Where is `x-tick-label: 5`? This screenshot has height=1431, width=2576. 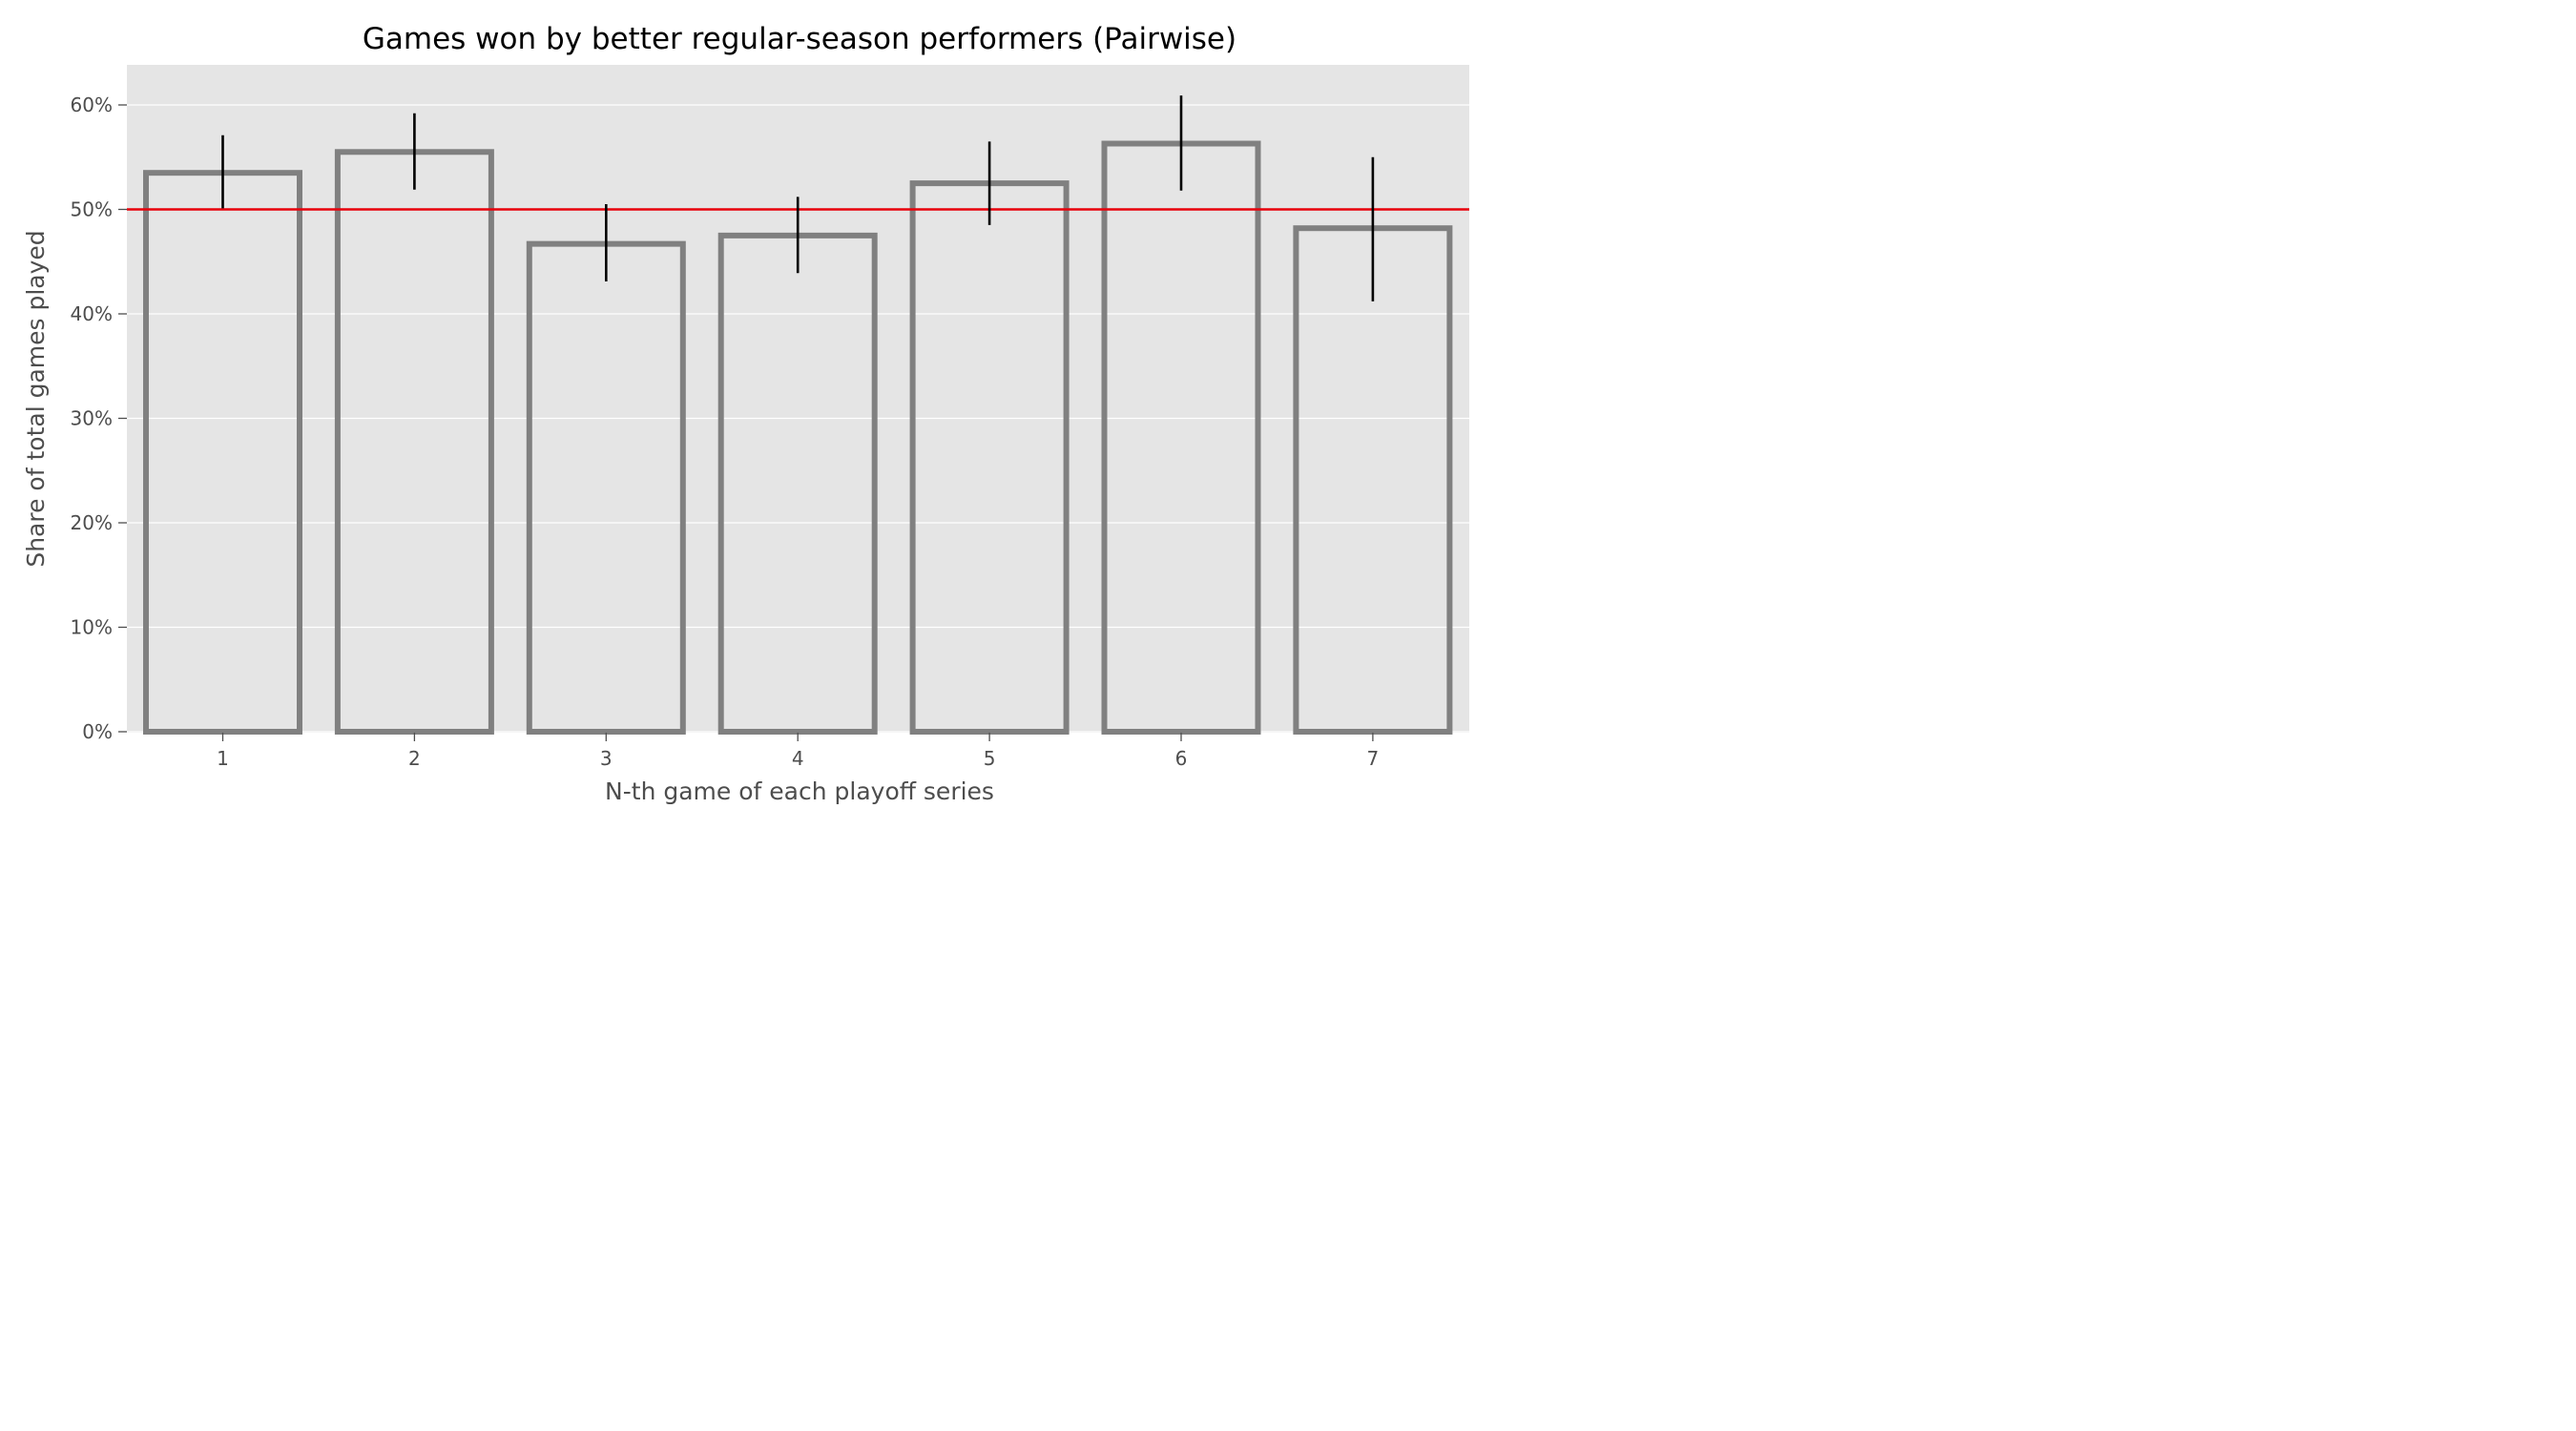 x-tick-label: 5 is located at coordinates (990, 758).